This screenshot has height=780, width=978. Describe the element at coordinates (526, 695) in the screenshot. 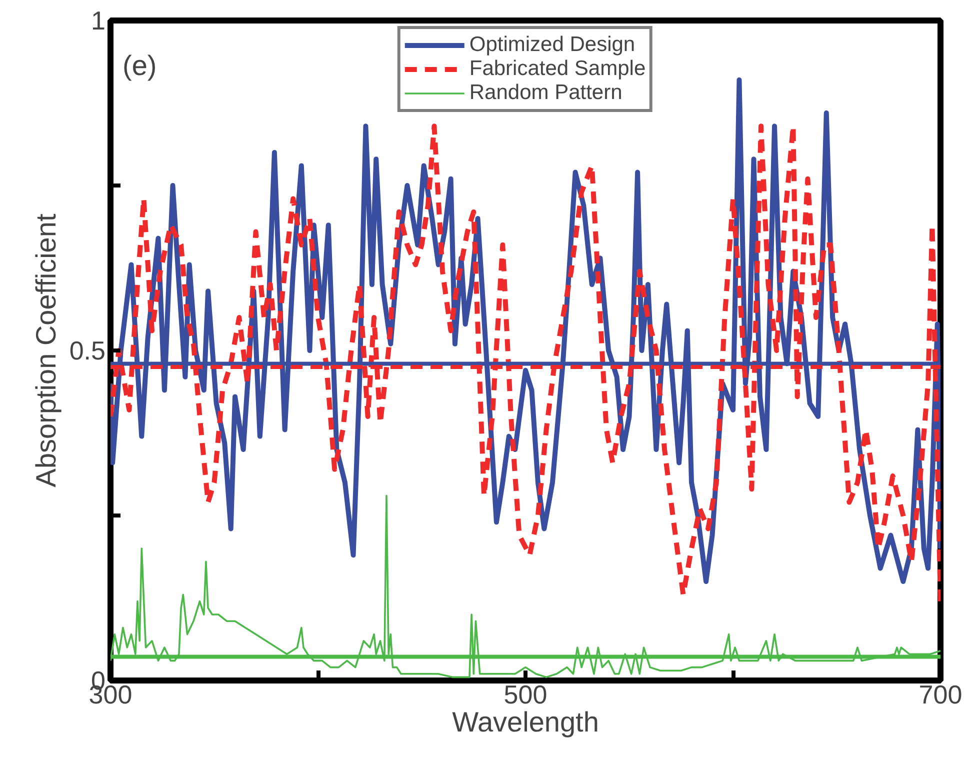

I see `x-tick-label: 500` at that location.